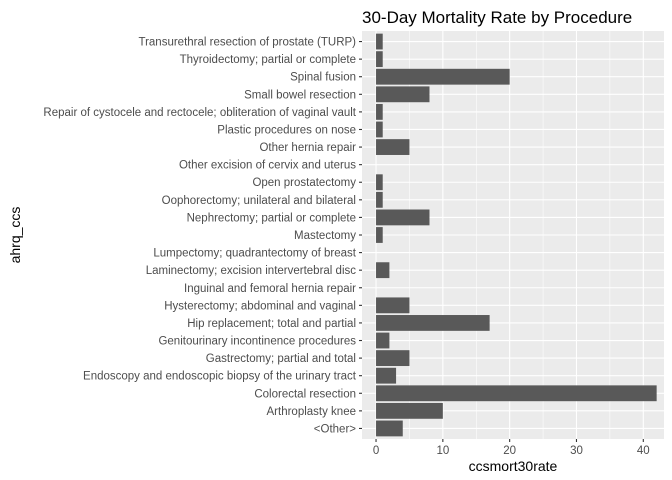 This screenshot has width=672, height=480. Describe the element at coordinates (643, 451) in the screenshot. I see `x-tick-label: 40` at that location.